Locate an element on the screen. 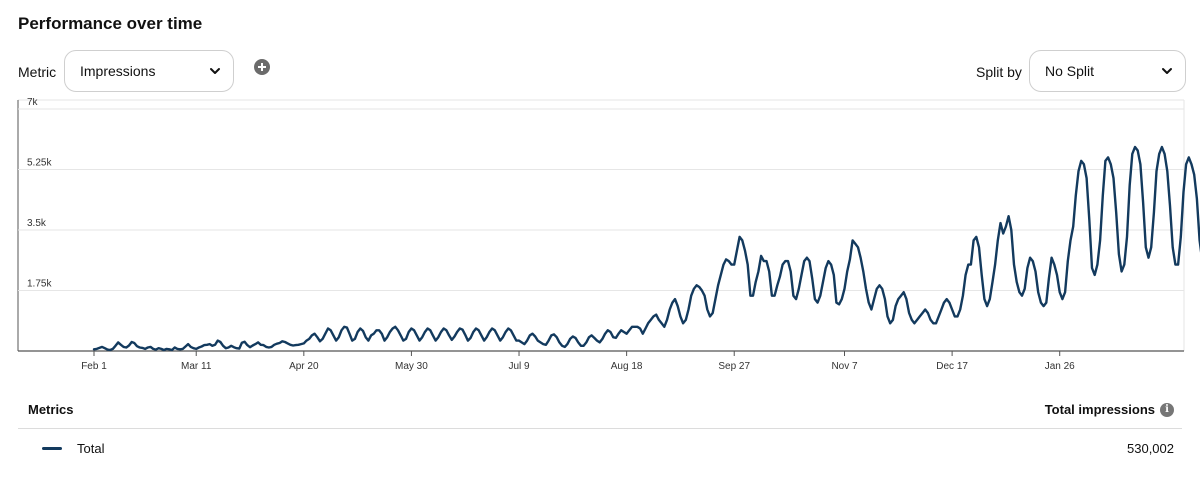 The height and width of the screenshot is (477, 1200). add-metric-icon is located at coordinates (262, 67).